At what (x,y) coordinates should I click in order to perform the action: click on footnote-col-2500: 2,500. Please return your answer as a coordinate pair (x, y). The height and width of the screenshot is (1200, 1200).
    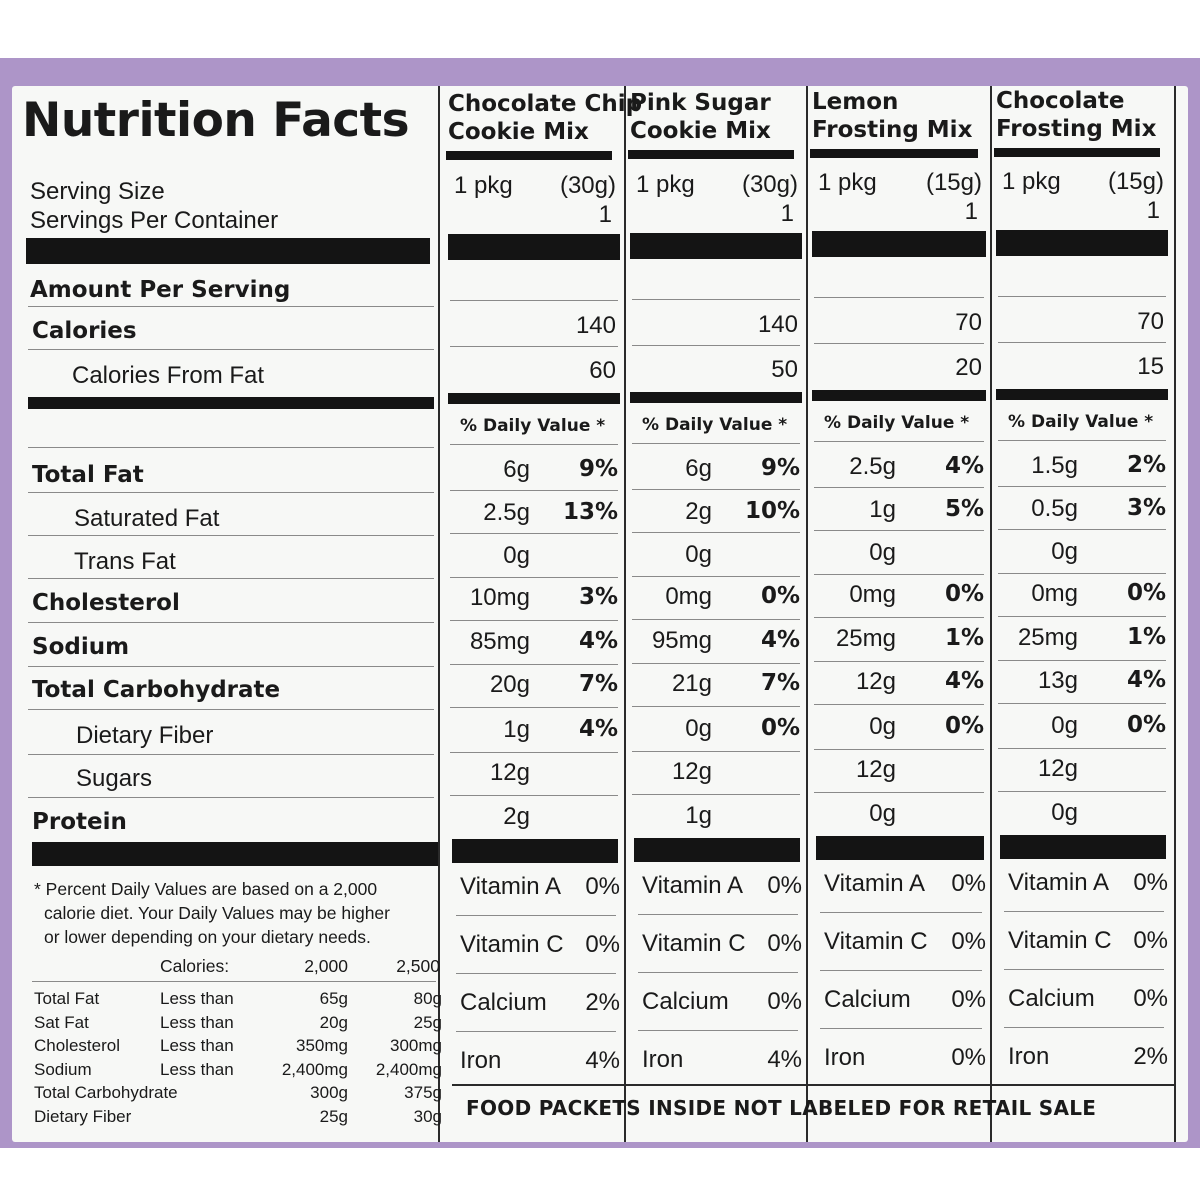
    Looking at the image, I should click on (418, 966).